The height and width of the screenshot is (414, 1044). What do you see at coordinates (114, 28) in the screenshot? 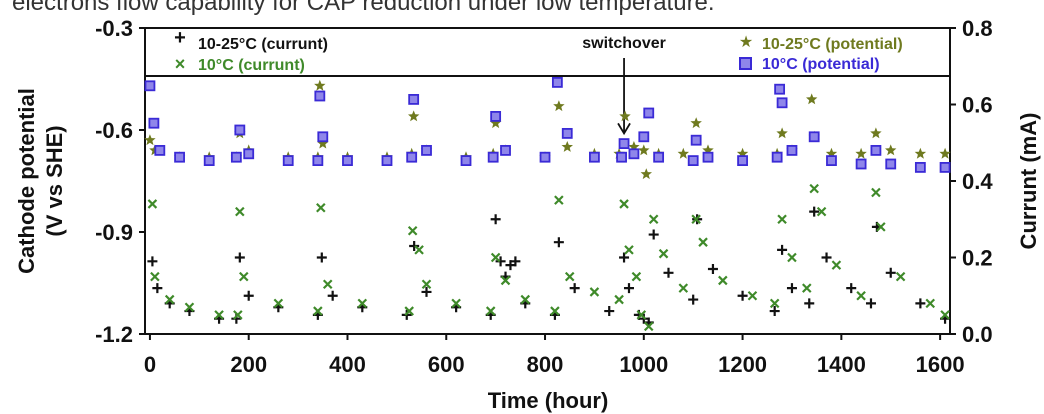
I see `y-left-tick-label: -0.3` at bounding box center [114, 28].